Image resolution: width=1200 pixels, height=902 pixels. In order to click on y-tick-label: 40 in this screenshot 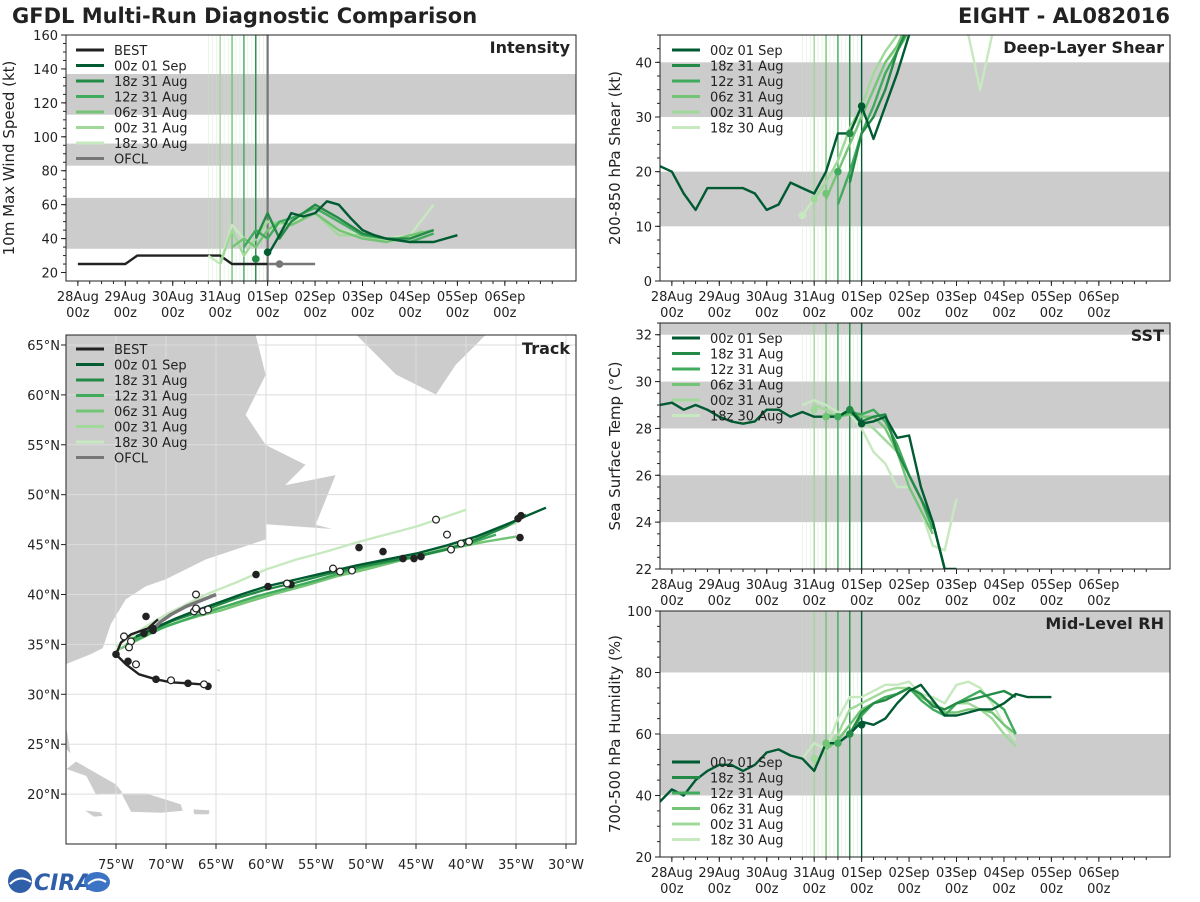, I will do `click(49, 240)`.